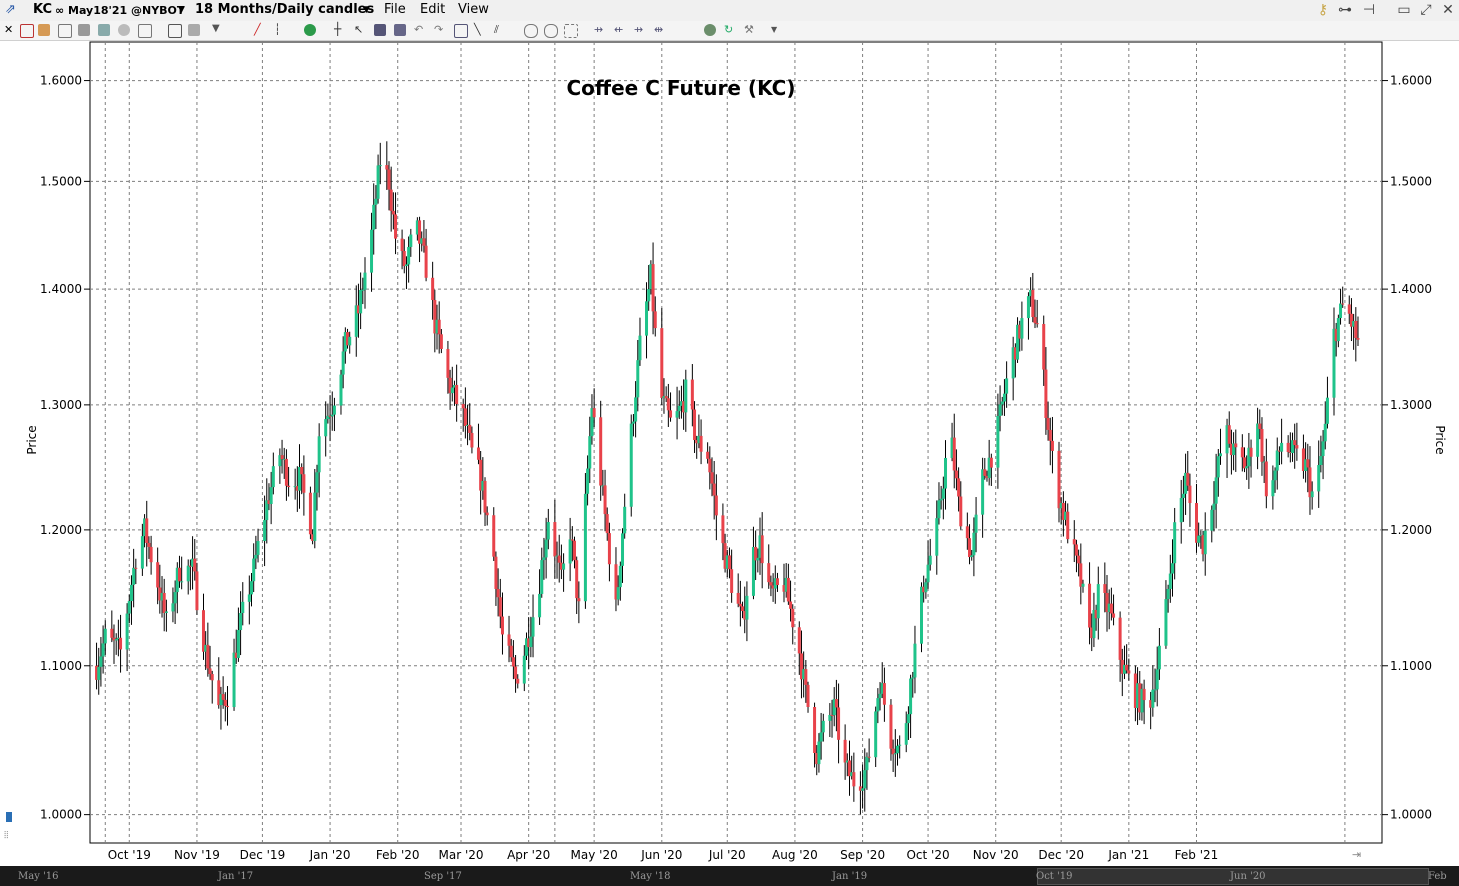 The width and height of the screenshot is (1459, 886). Describe the element at coordinates (359, 29) in the screenshot. I see `pointer-icon: ↖` at that location.